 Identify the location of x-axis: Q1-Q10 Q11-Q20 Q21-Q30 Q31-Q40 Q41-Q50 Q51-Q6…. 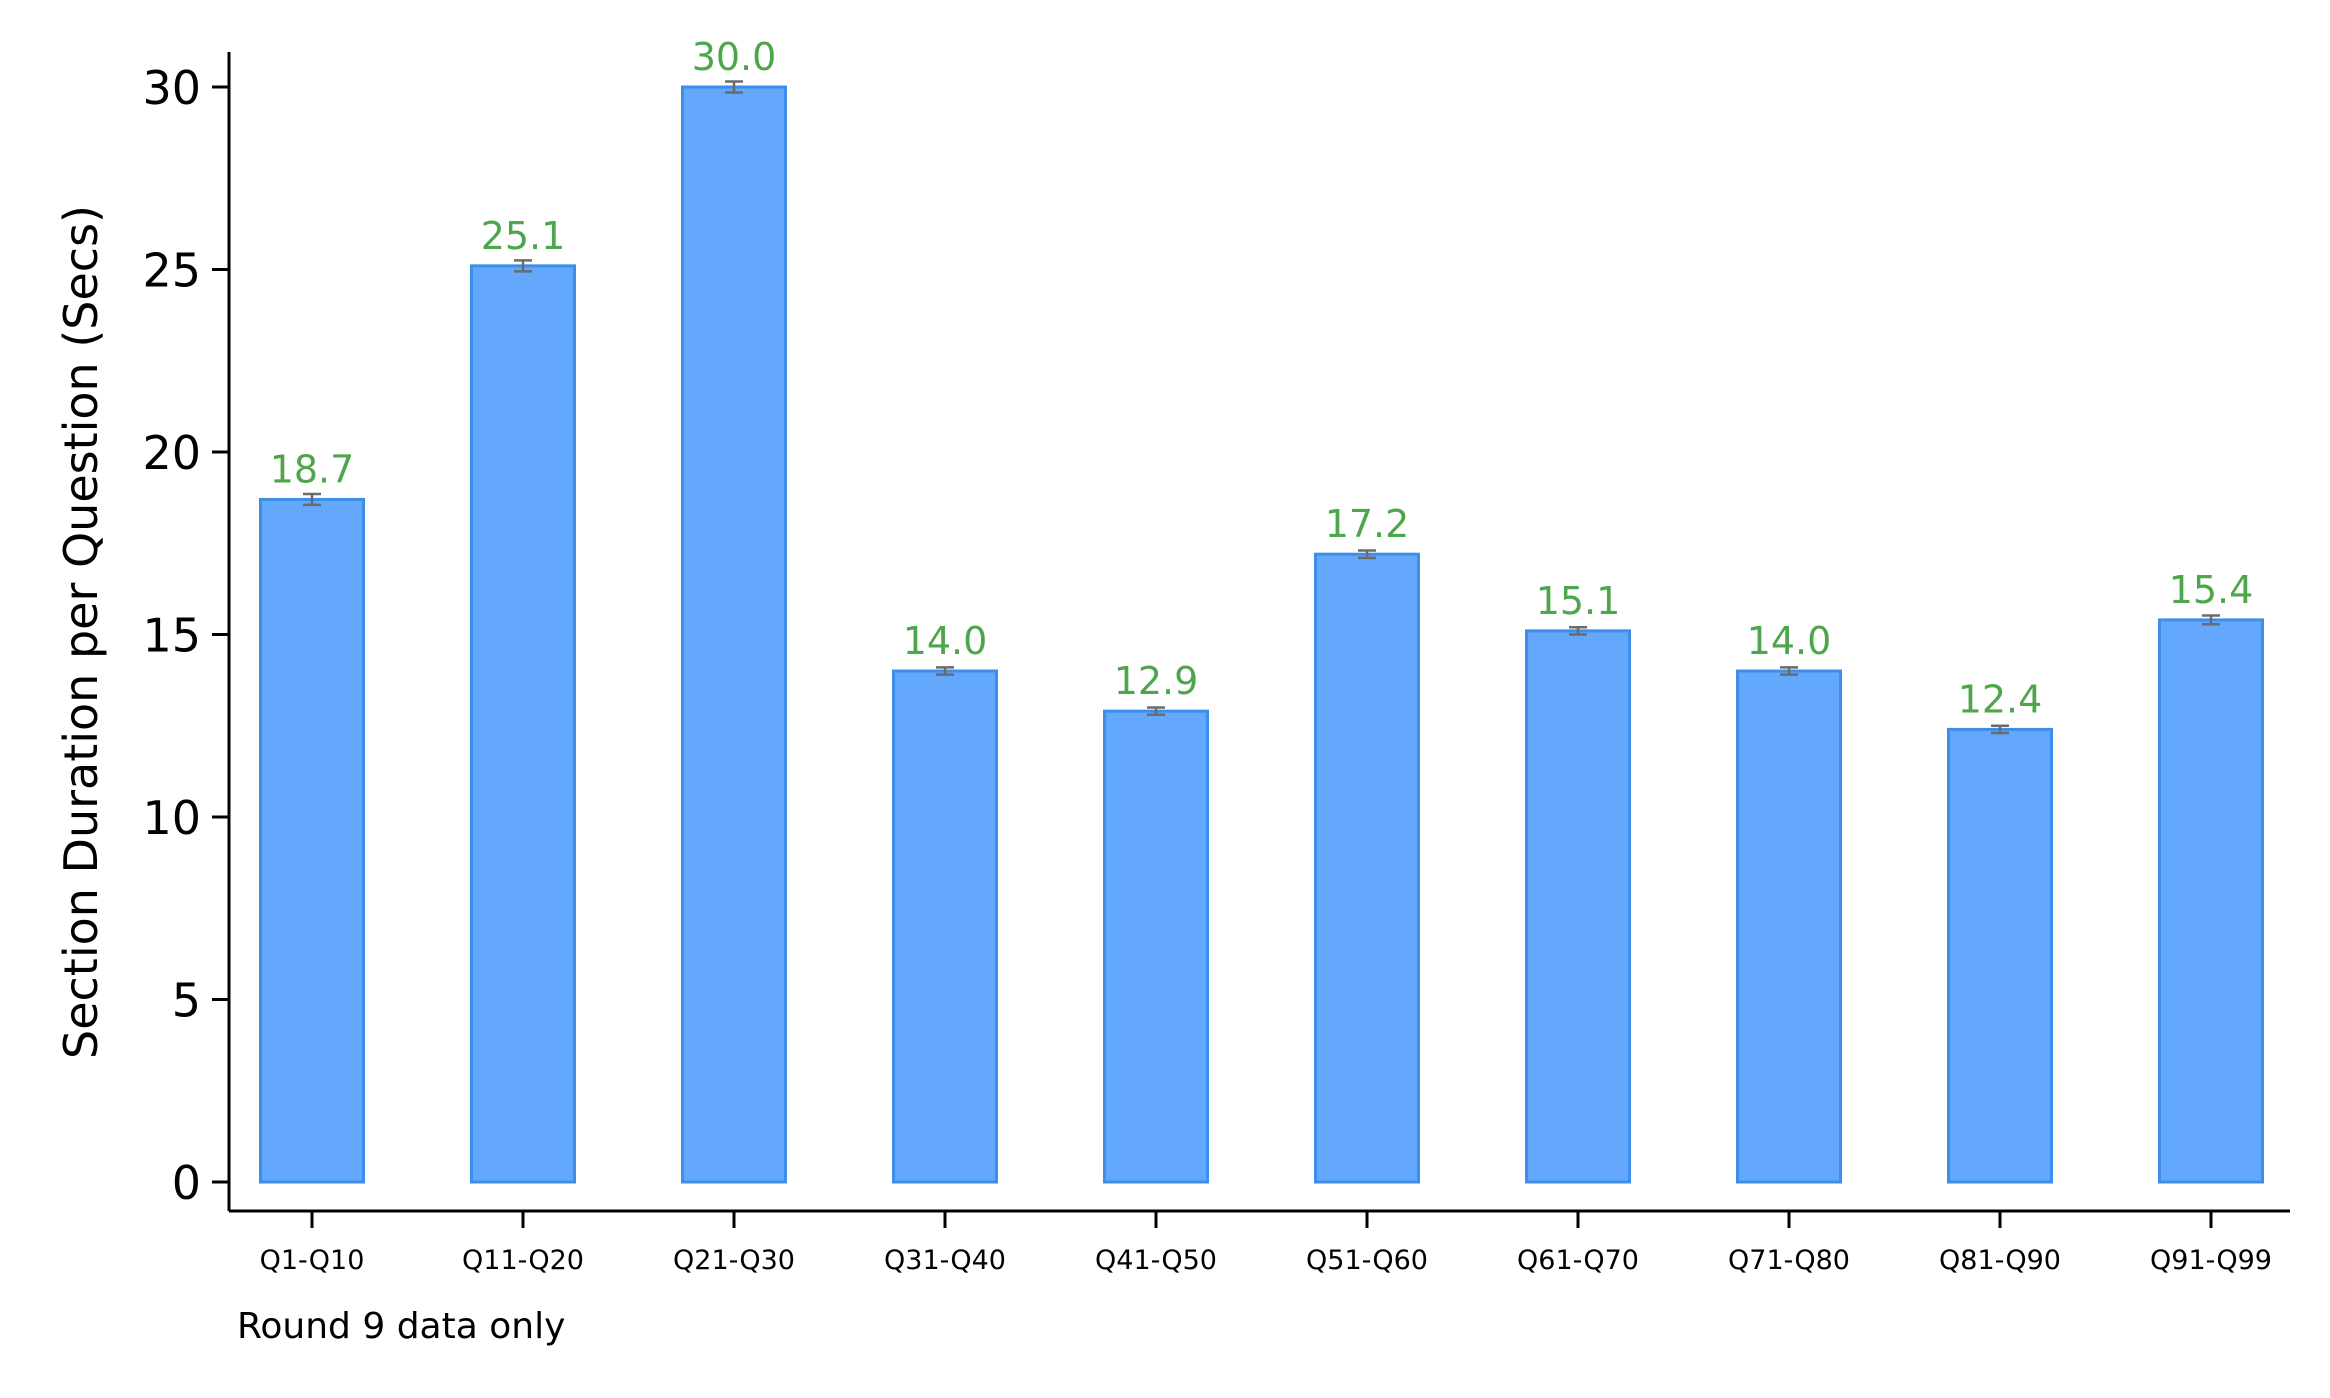
(1259, 1242).